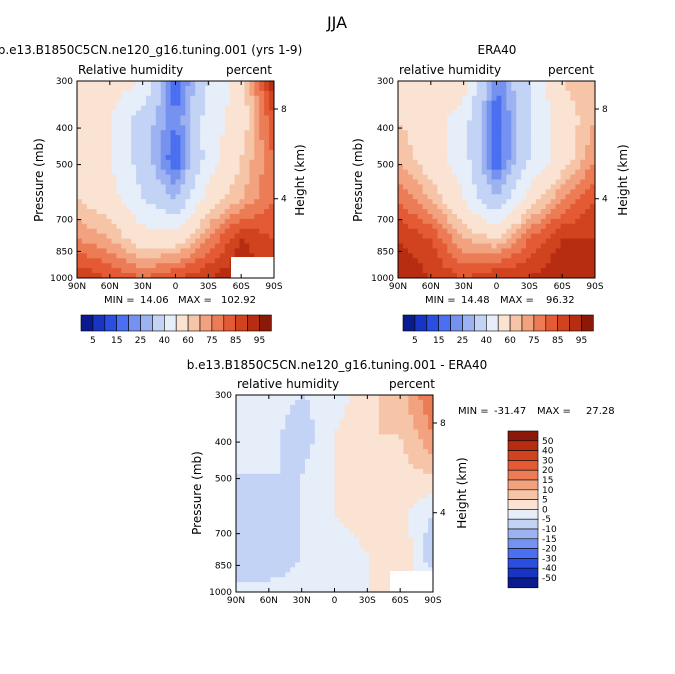 The image size is (675, 674). What do you see at coordinates (336, 22) in the screenshot?
I see `page-title: JJA` at bounding box center [336, 22].